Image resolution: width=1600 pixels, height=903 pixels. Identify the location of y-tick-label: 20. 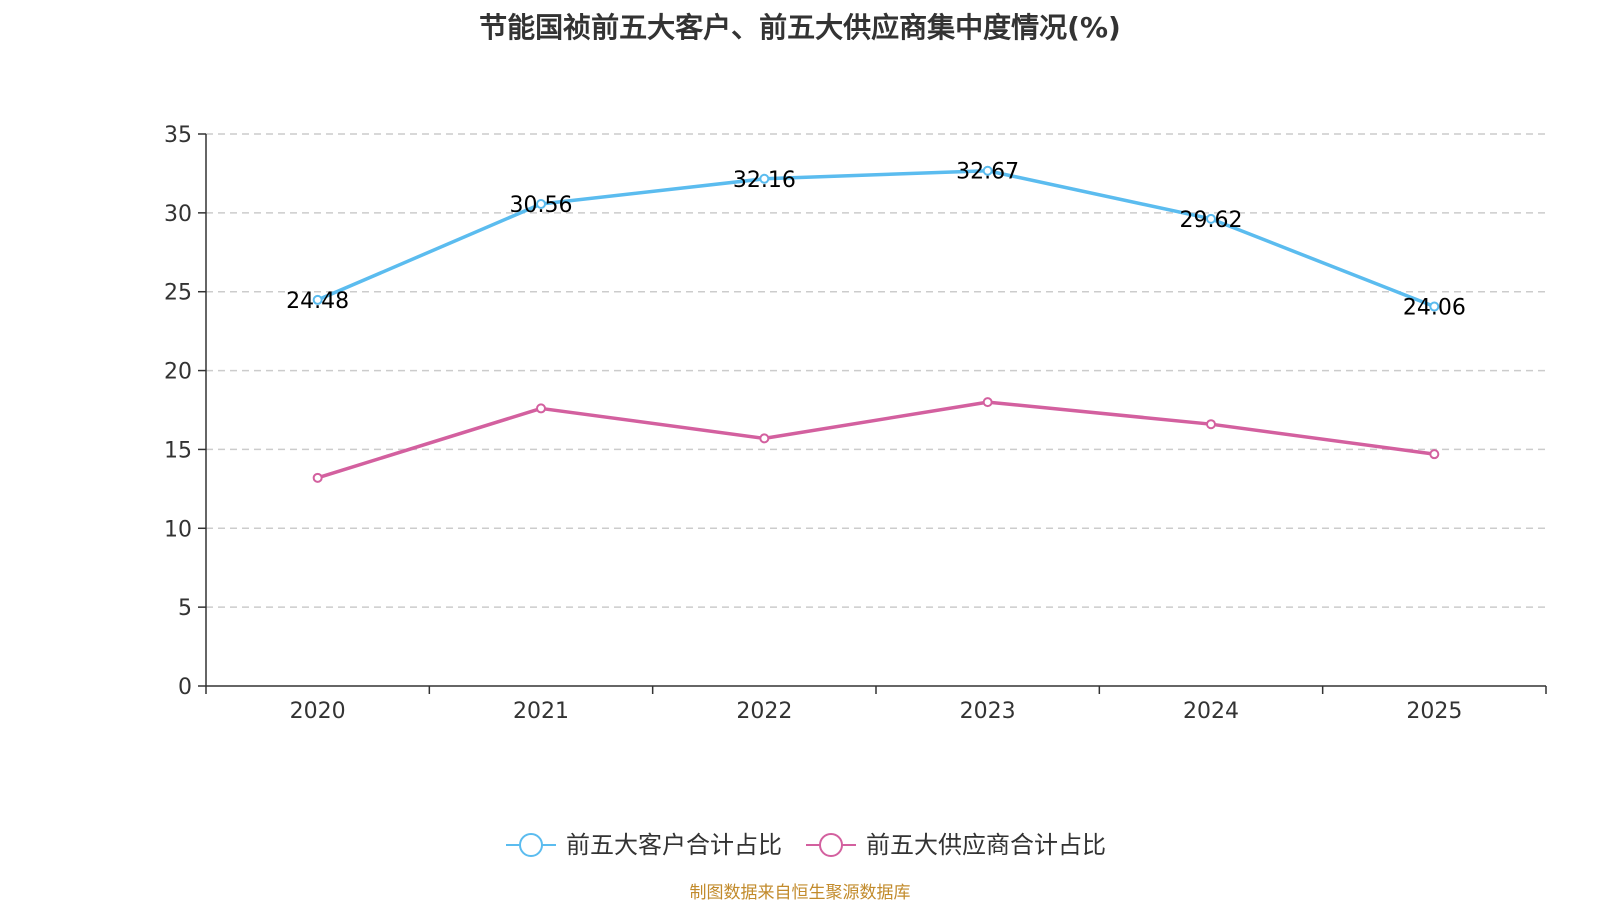
(178, 372).